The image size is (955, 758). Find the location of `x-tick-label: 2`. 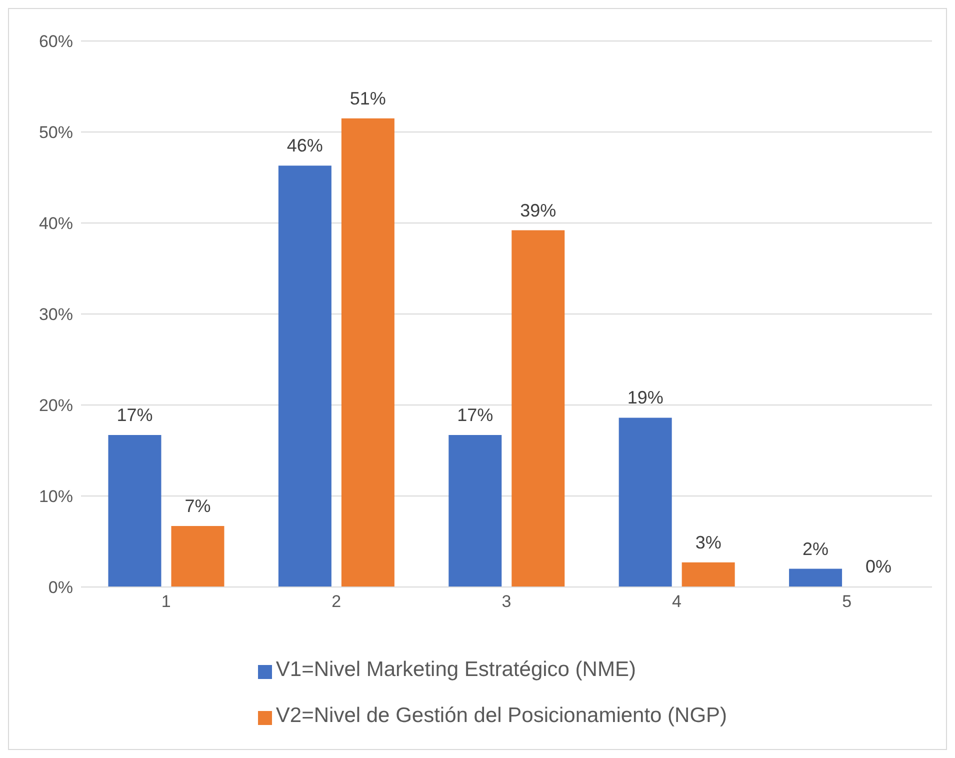

x-tick-label: 2 is located at coordinates (337, 602).